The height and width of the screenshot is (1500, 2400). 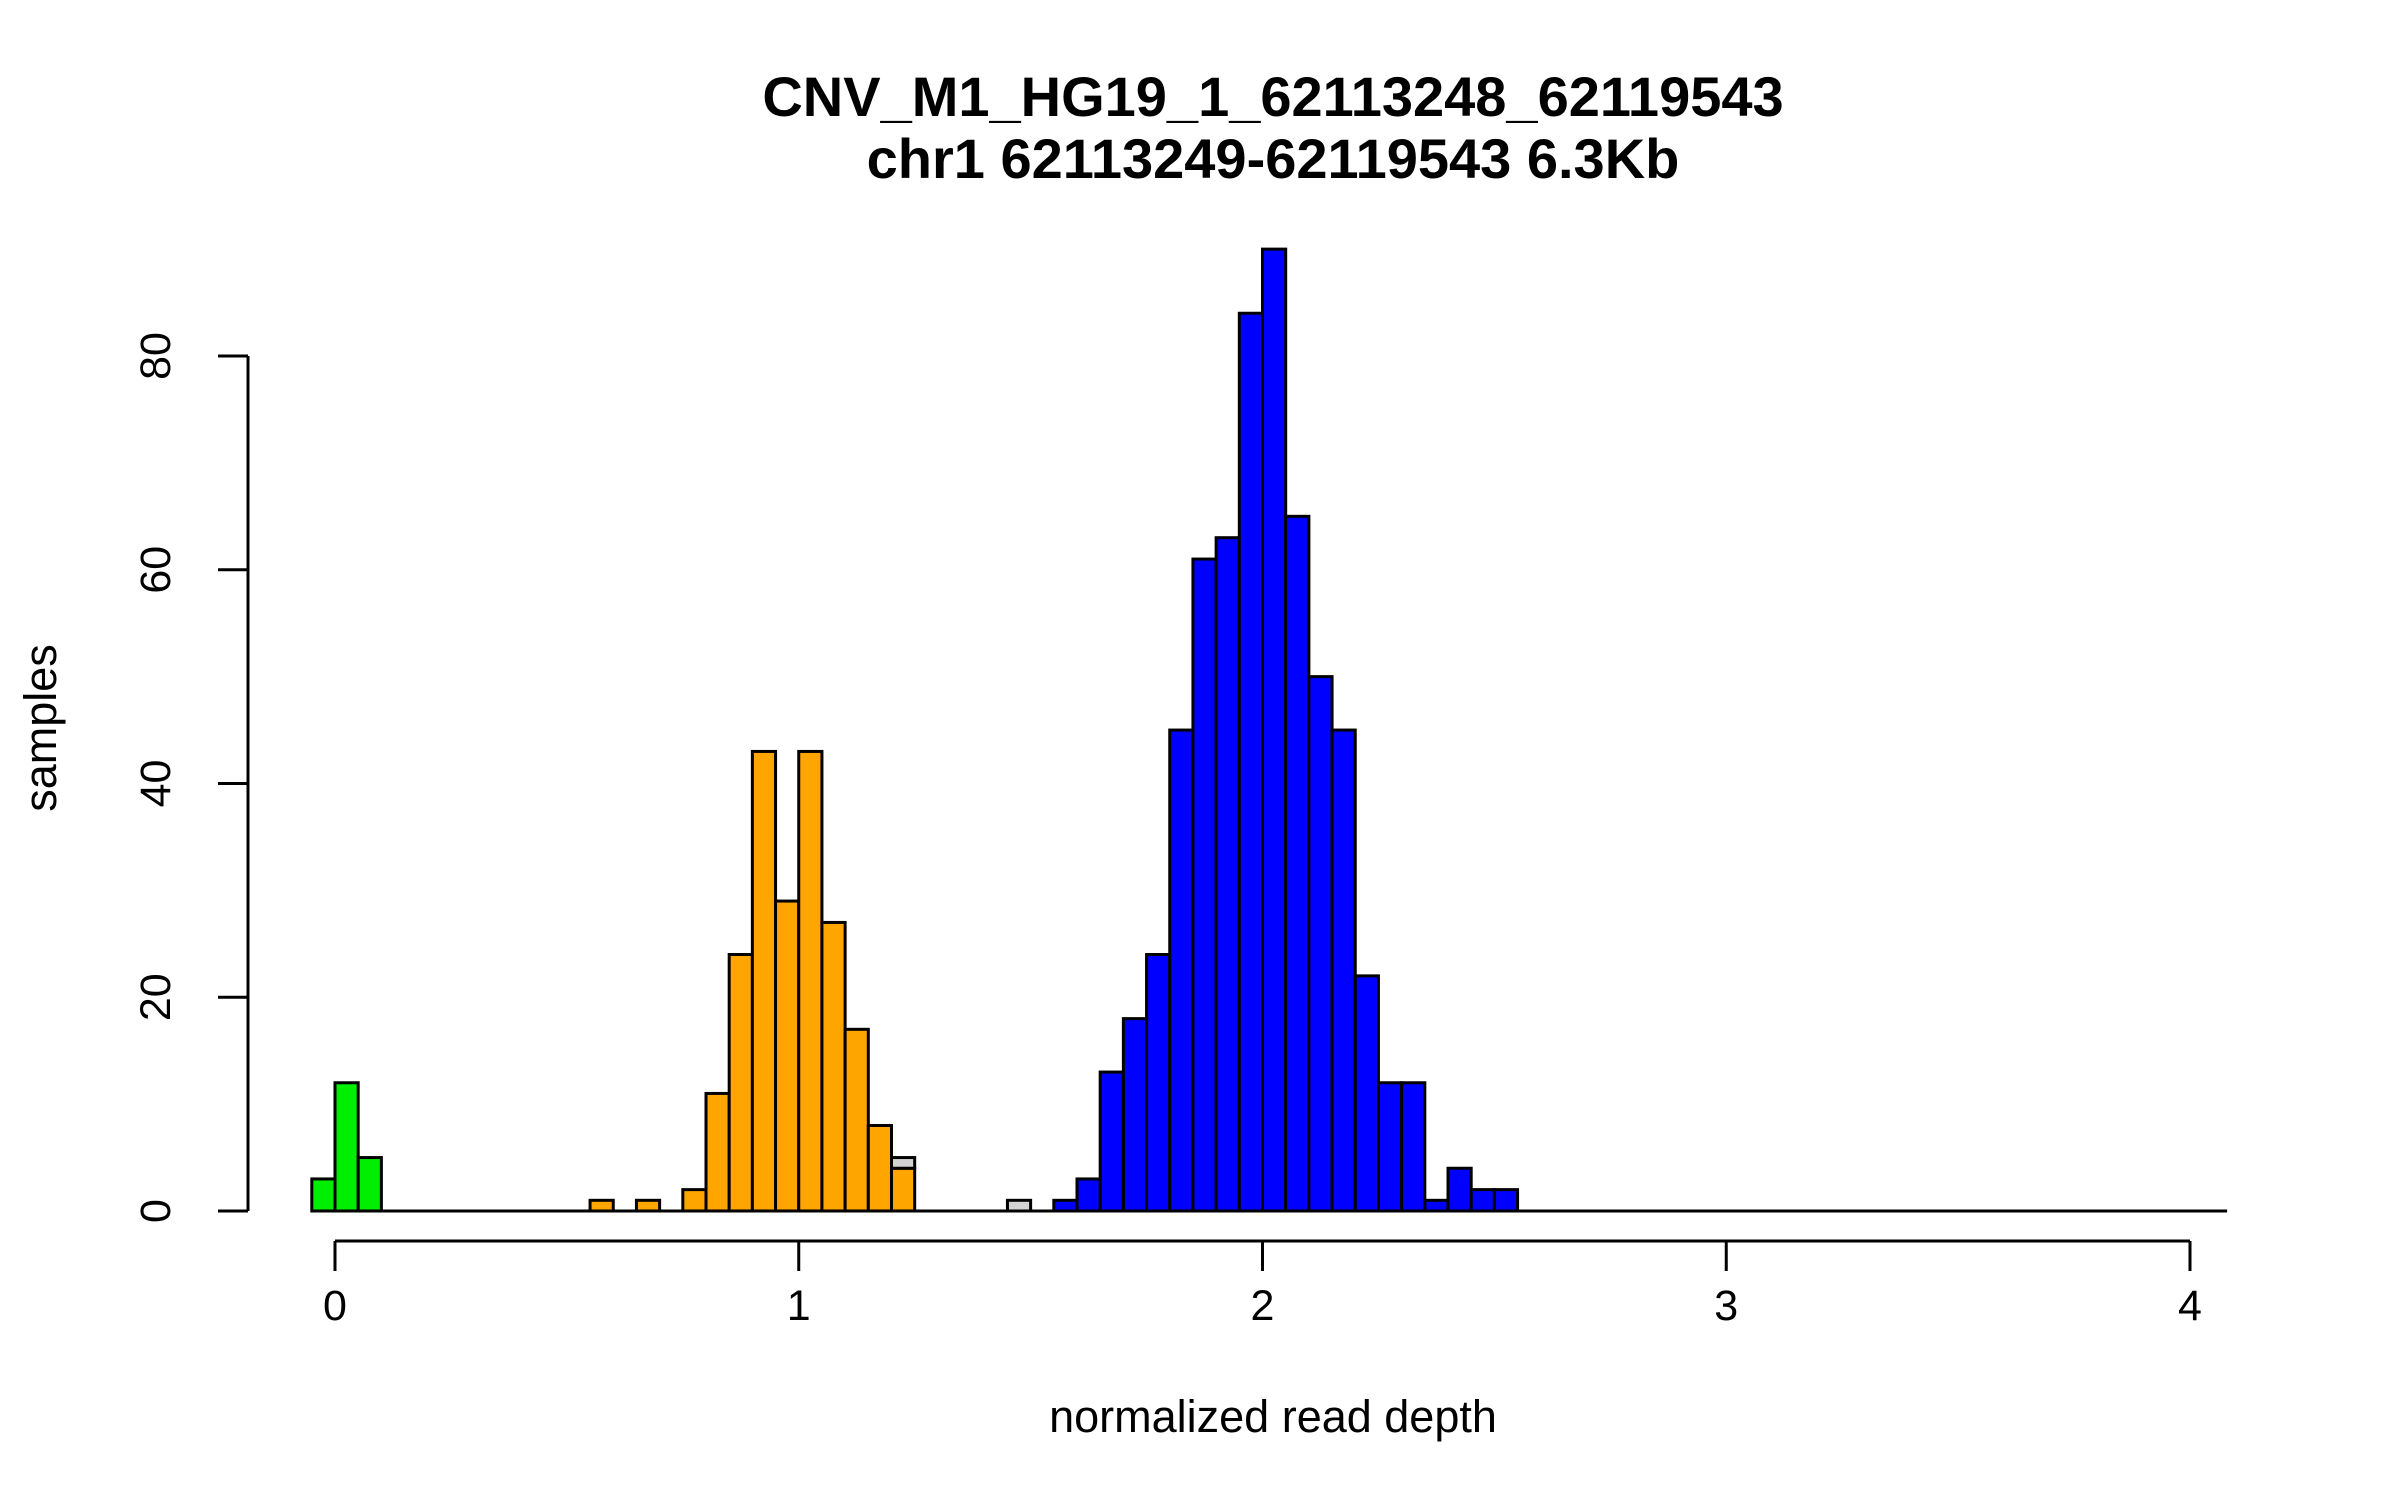 I want to click on x-tick-label: 2, so click(x=1263, y=1306).